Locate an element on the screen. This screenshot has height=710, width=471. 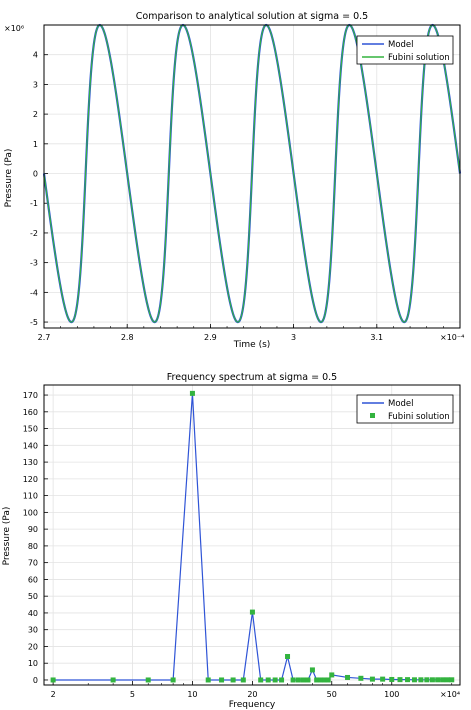
y-tick-label: 30 is located at coordinates (33, 630).